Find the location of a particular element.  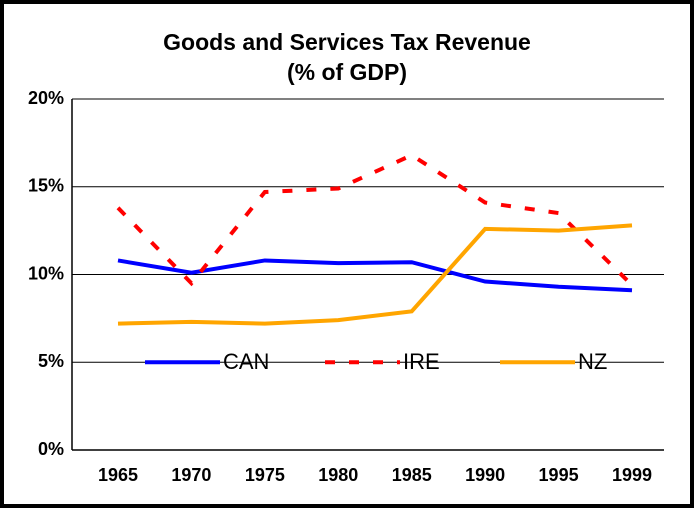

chart-subtitle: (% of GDP) is located at coordinates (347, 72).